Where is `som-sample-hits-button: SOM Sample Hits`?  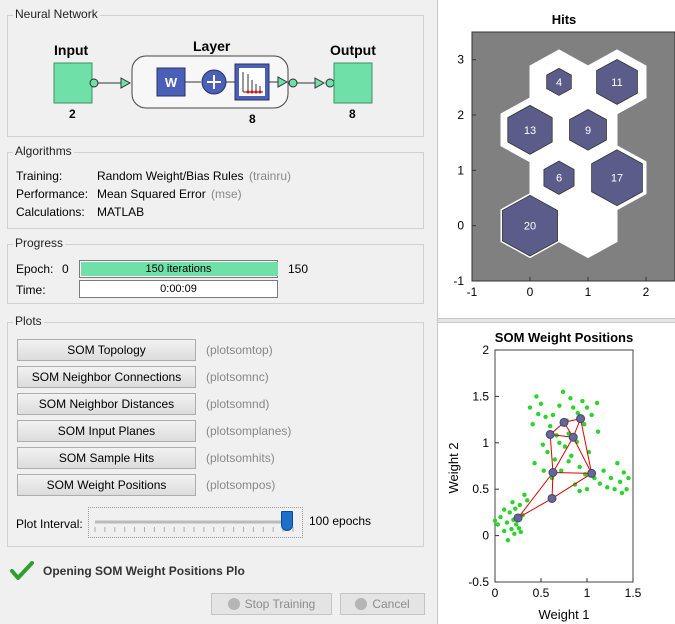 som-sample-hits-button: SOM Sample Hits is located at coordinates (106, 458).